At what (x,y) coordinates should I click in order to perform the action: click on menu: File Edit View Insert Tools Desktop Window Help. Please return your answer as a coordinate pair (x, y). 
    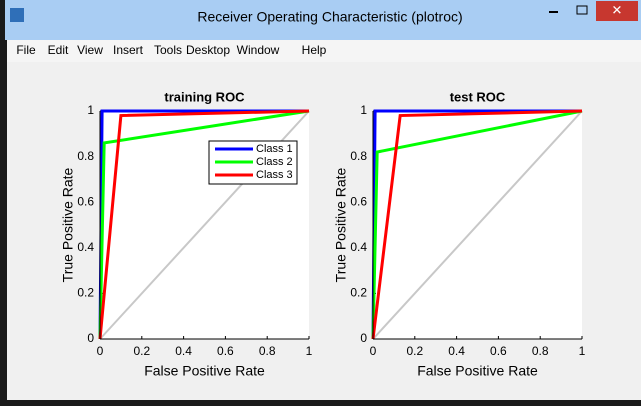
    Looking at the image, I should click on (171, 50).